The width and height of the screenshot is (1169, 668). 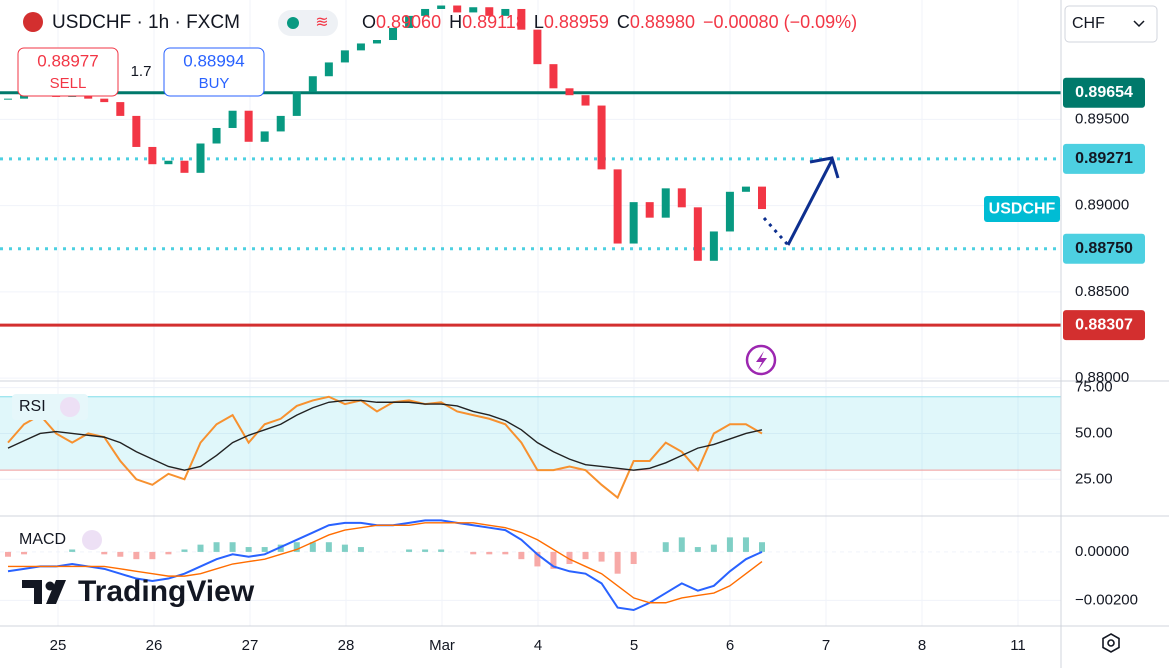 What do you see at coordinates (1022, 208) in the screenshot?
I see `symbol-label: USDCHF` at bounding box center [1022, 208].